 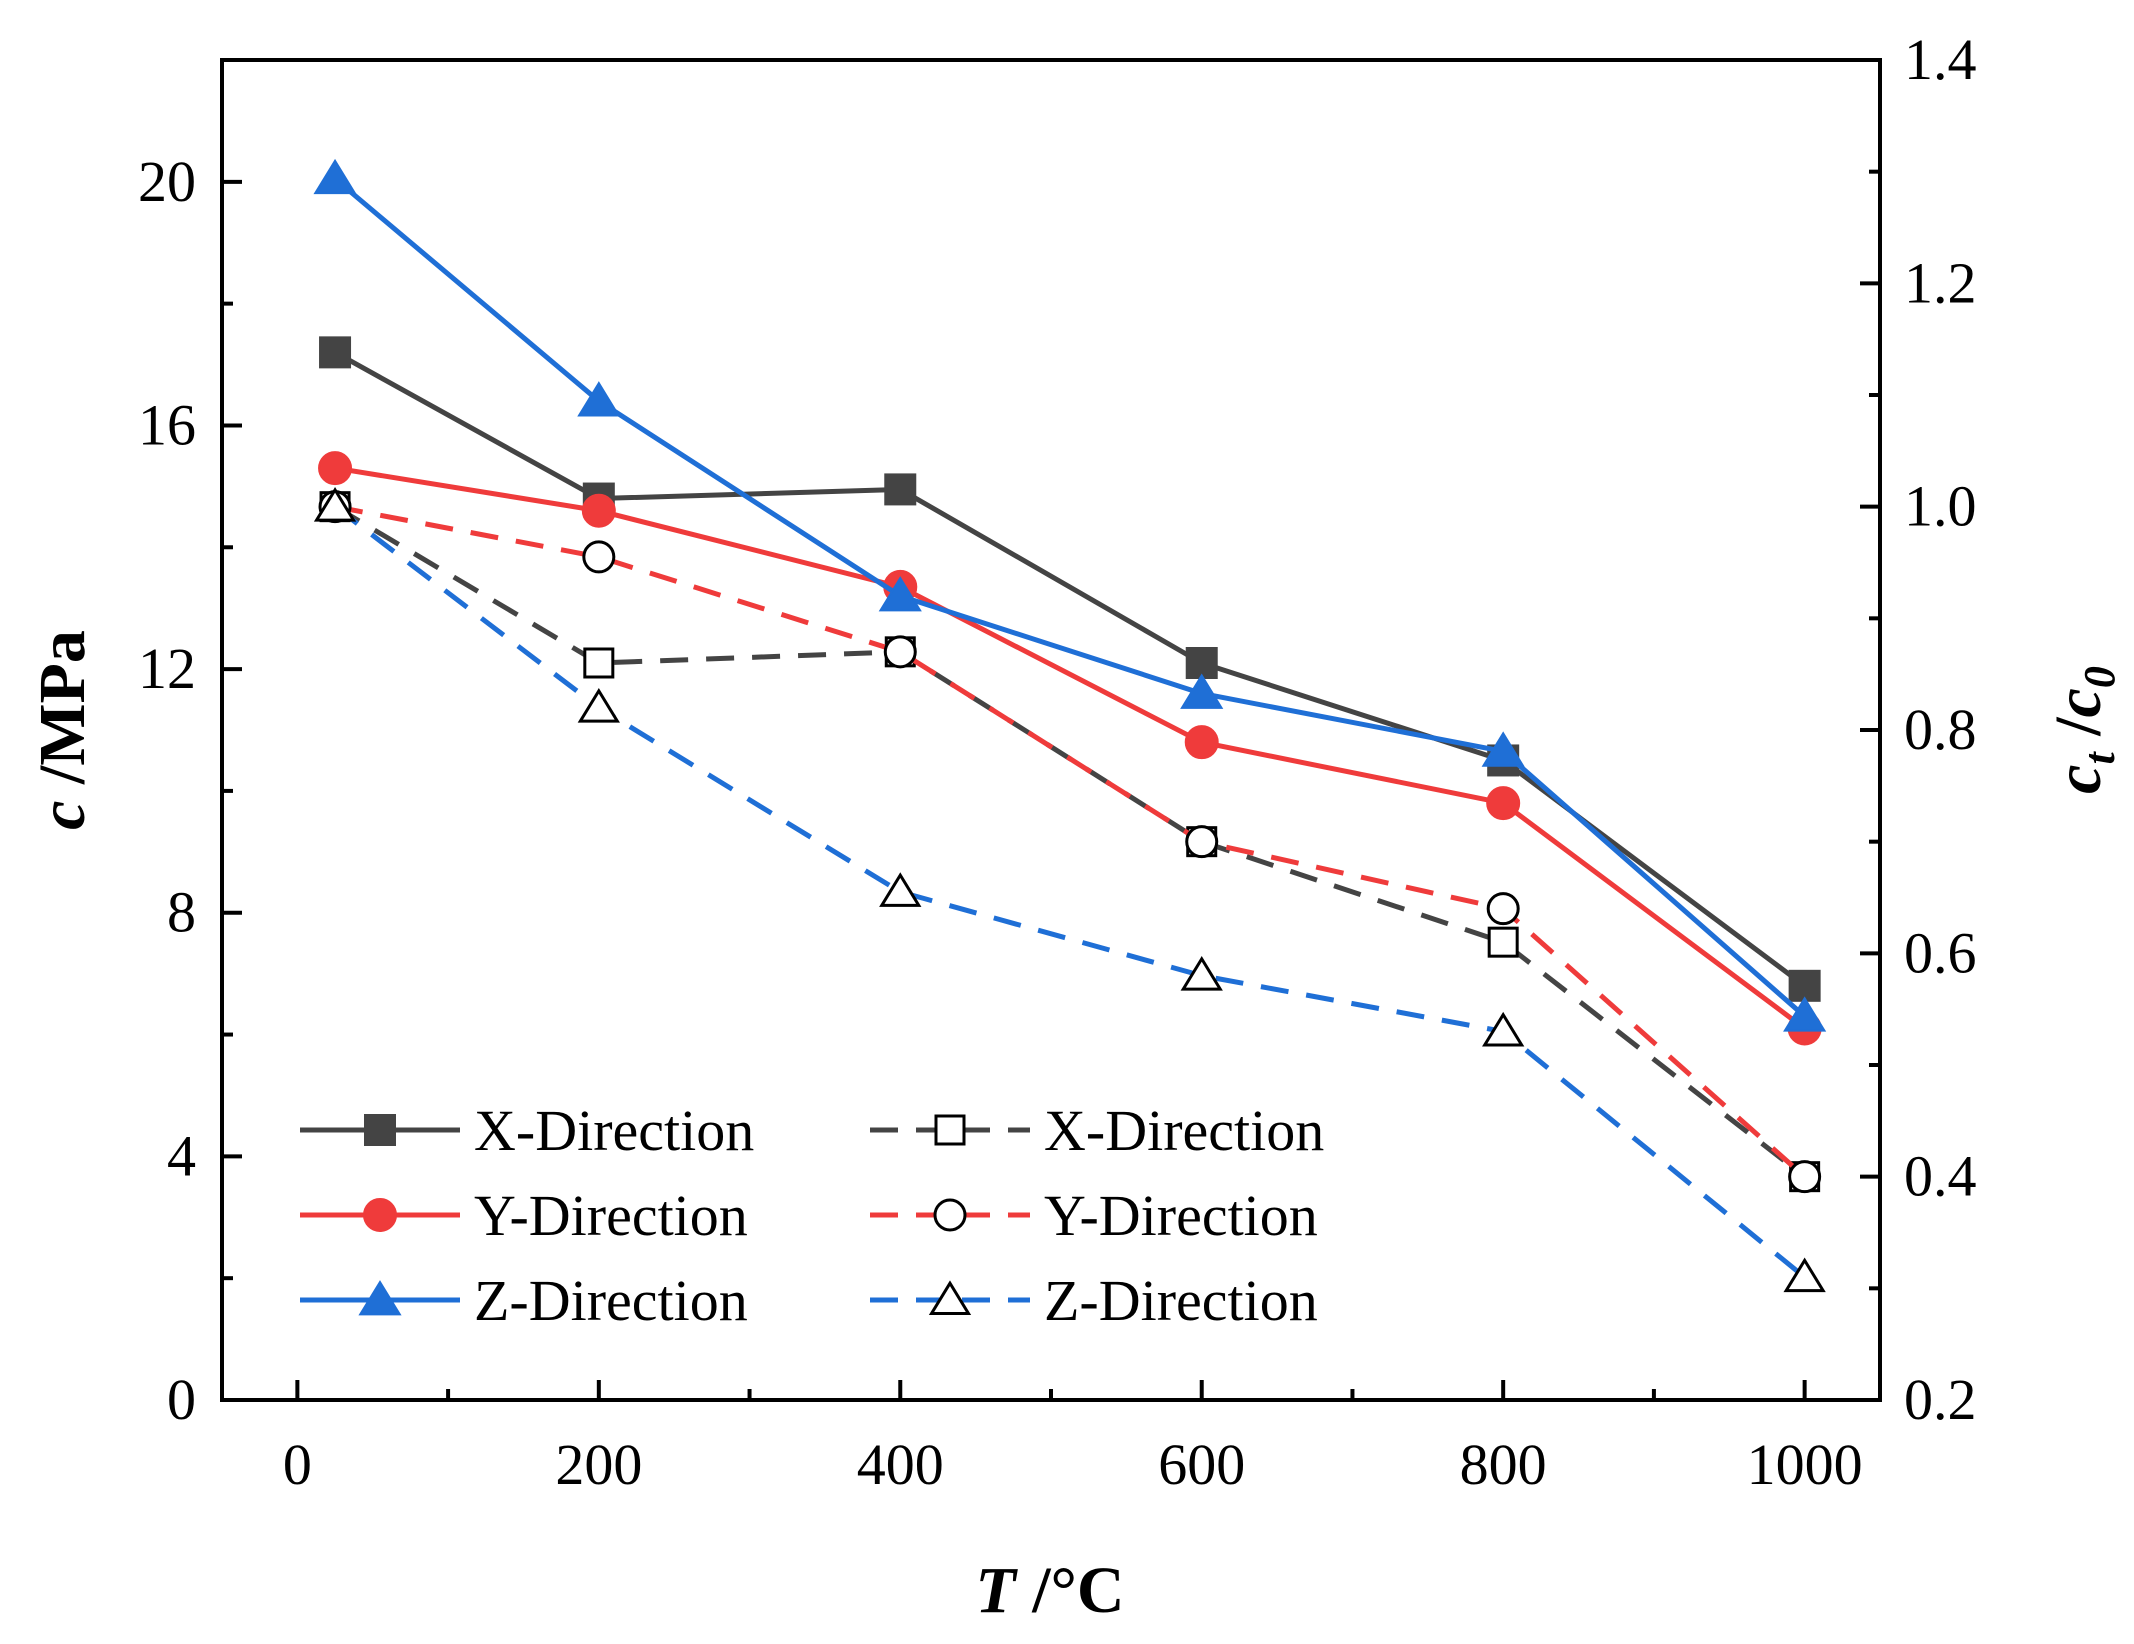 I want to click on y-right-tick-label: 0.8, so click(x=1940, y=729).